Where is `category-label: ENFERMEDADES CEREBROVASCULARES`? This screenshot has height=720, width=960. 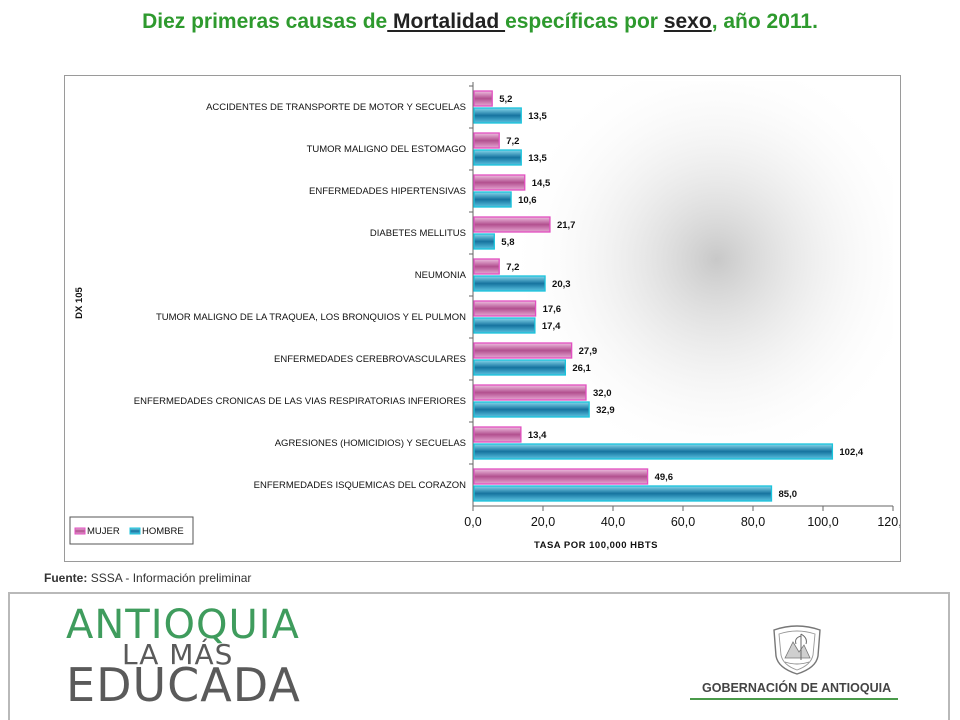 category-label: ENFERMEDADES CEREBROVASCULARES is located at coordinates (370, 359).